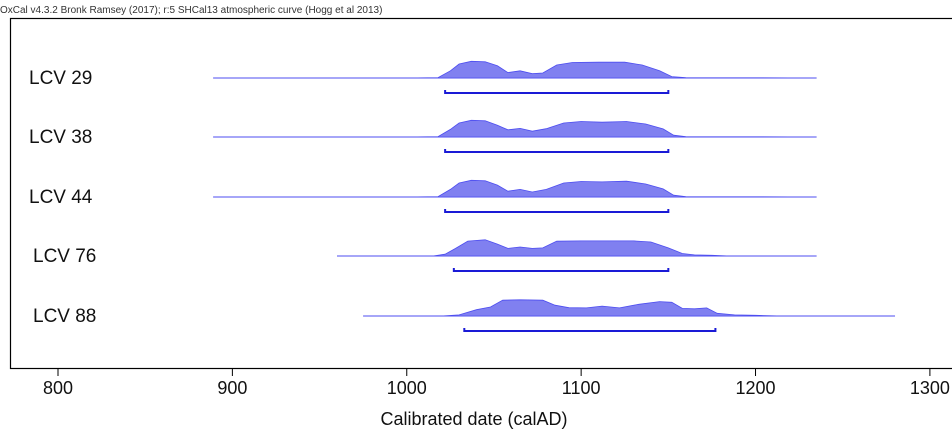 The height and width of the screenshot is (432, 952). What do you see at coordinates (60, 137) in the screenshot?
I see `sample-label: LCV 38` at bounding box center [60, 137].